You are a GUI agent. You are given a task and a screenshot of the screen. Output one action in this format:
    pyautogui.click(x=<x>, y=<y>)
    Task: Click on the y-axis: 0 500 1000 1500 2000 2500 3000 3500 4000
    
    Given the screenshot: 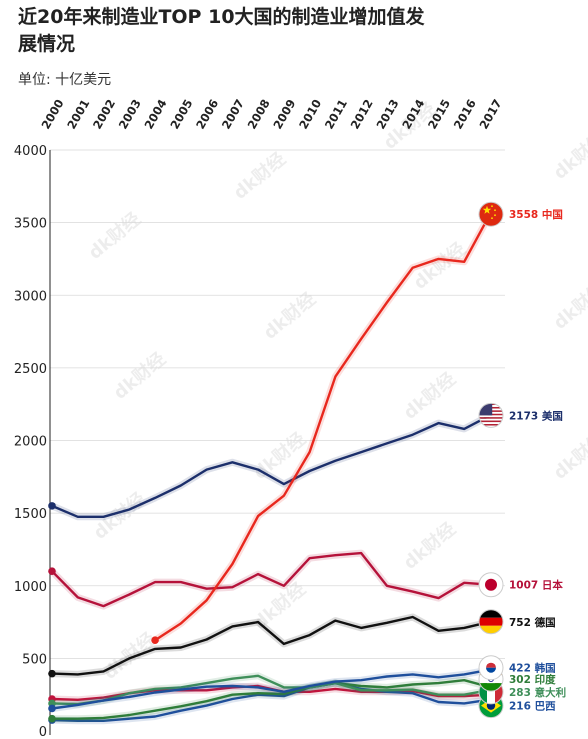 What is the action you would take?
    pyautogui.click(x=32, y=441)
    